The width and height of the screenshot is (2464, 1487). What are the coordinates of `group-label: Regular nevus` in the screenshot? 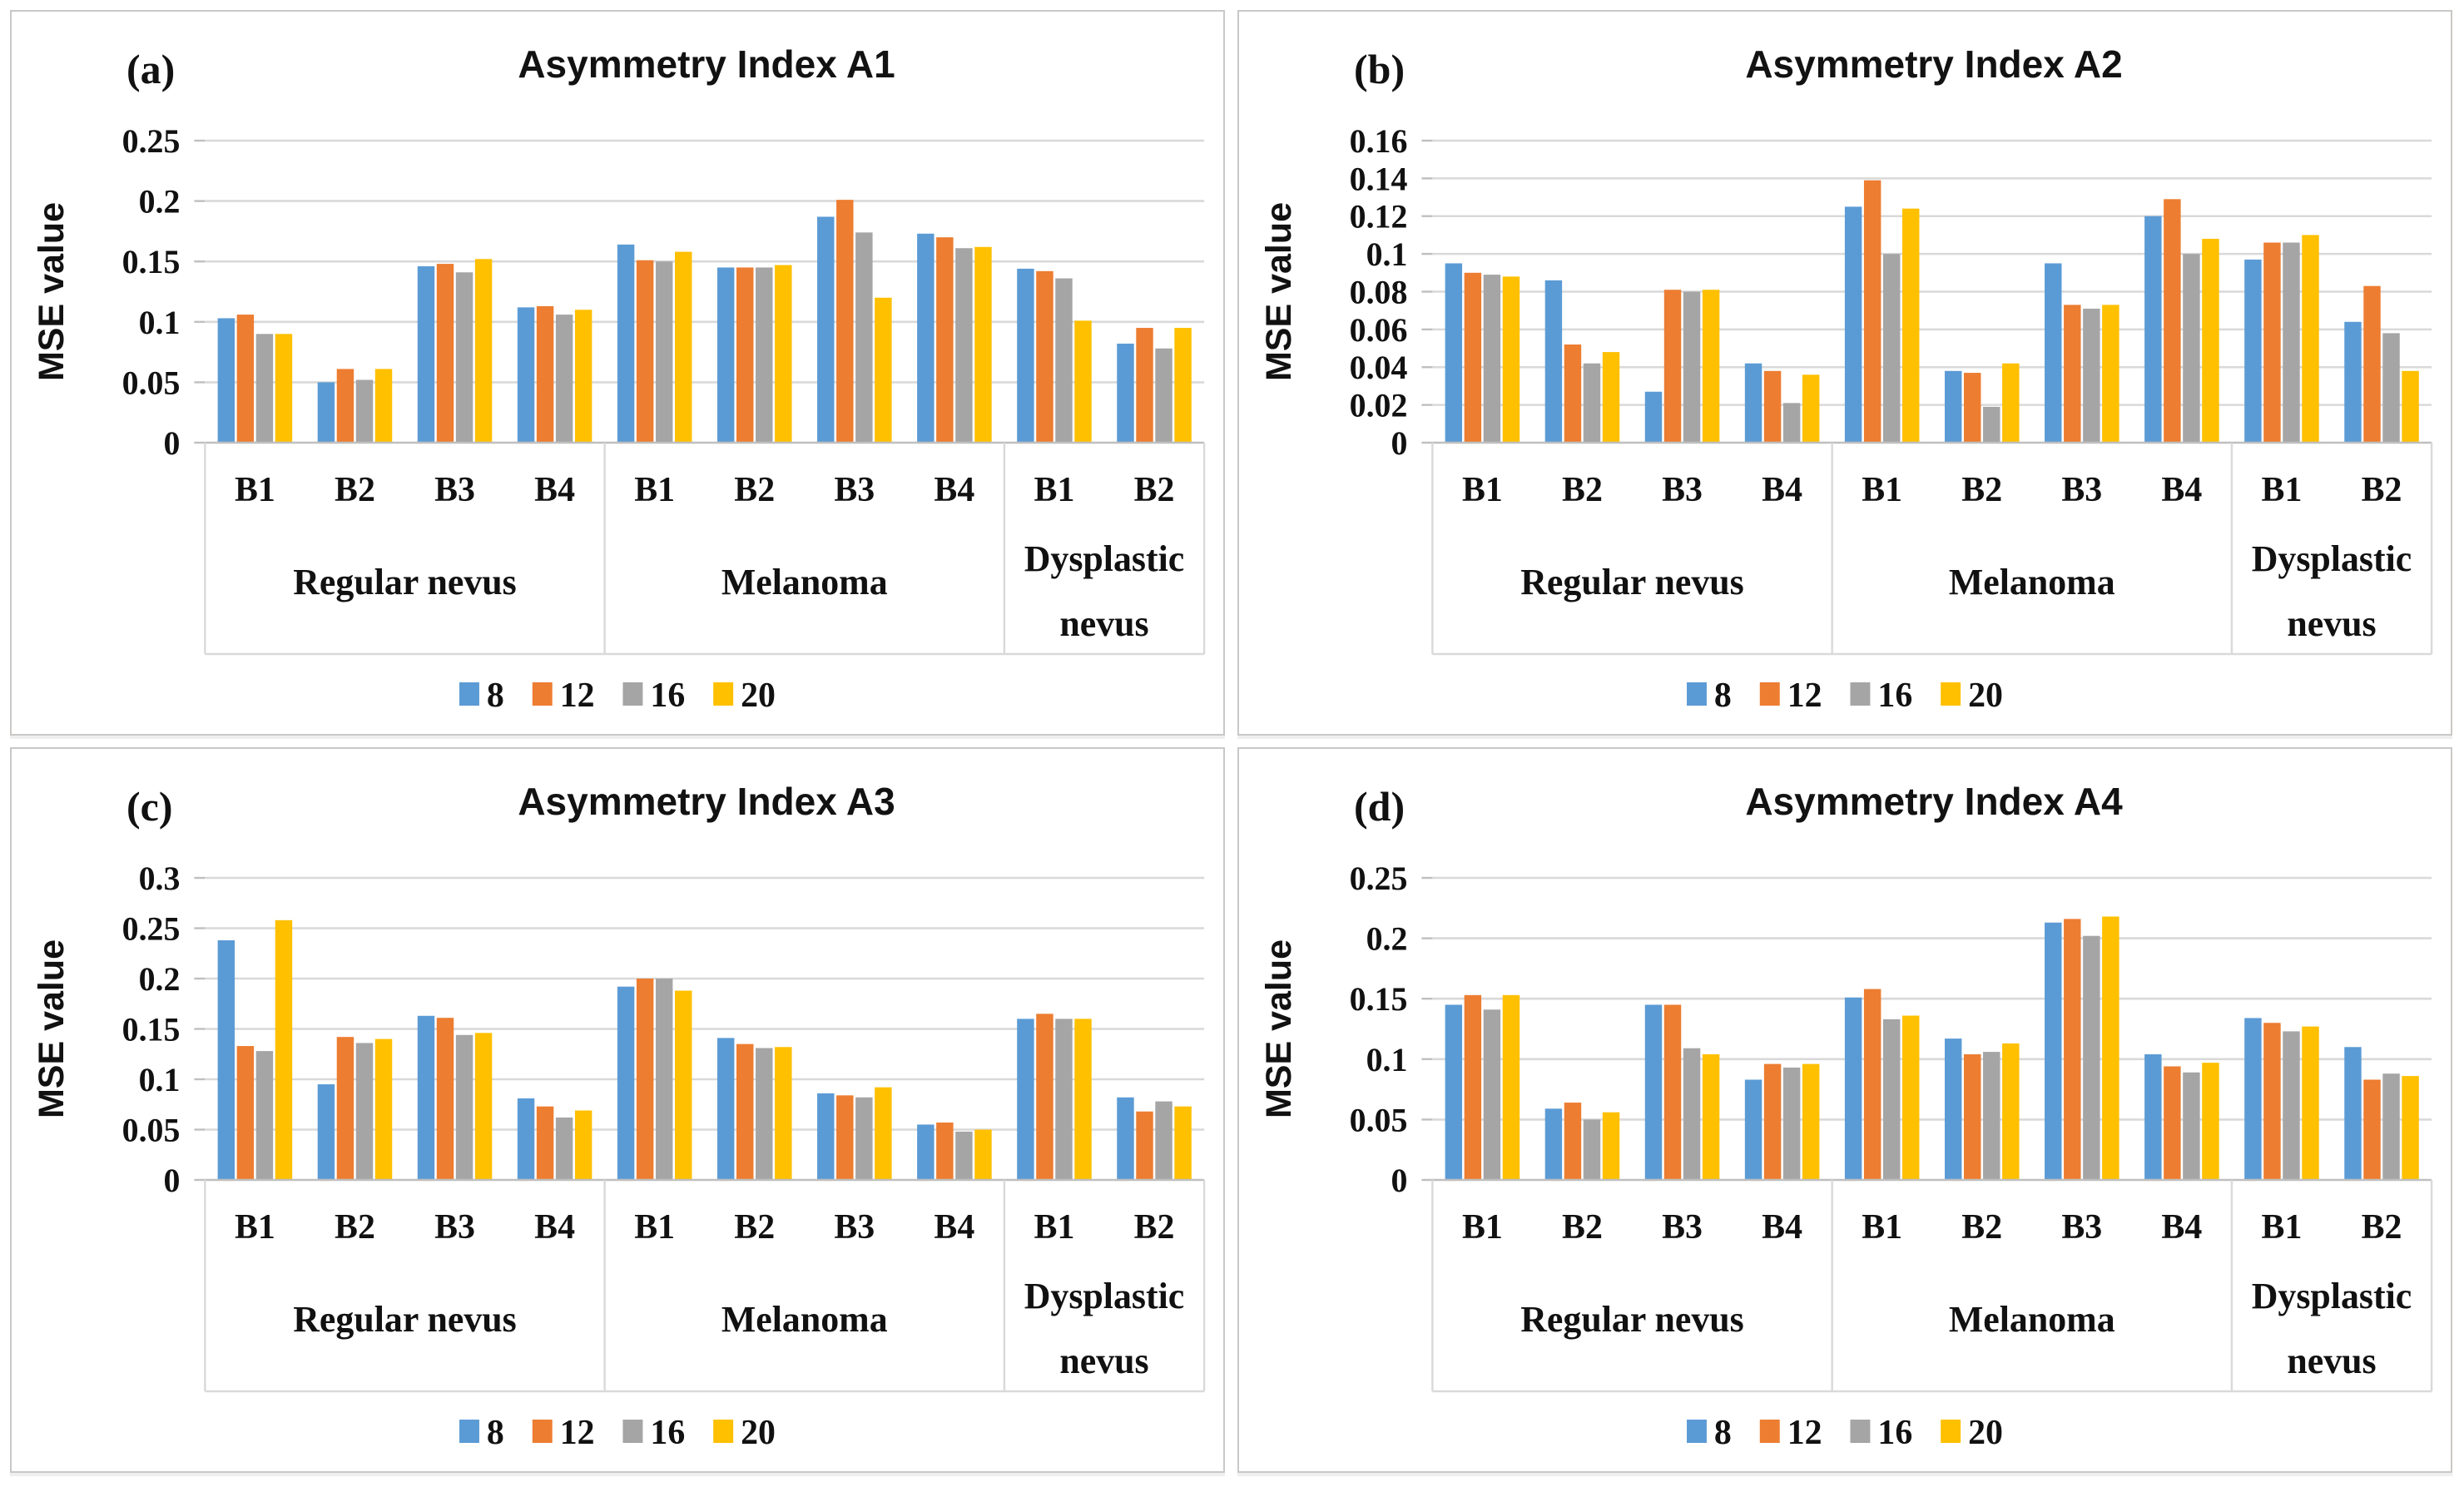 It's located at (1631, 582).